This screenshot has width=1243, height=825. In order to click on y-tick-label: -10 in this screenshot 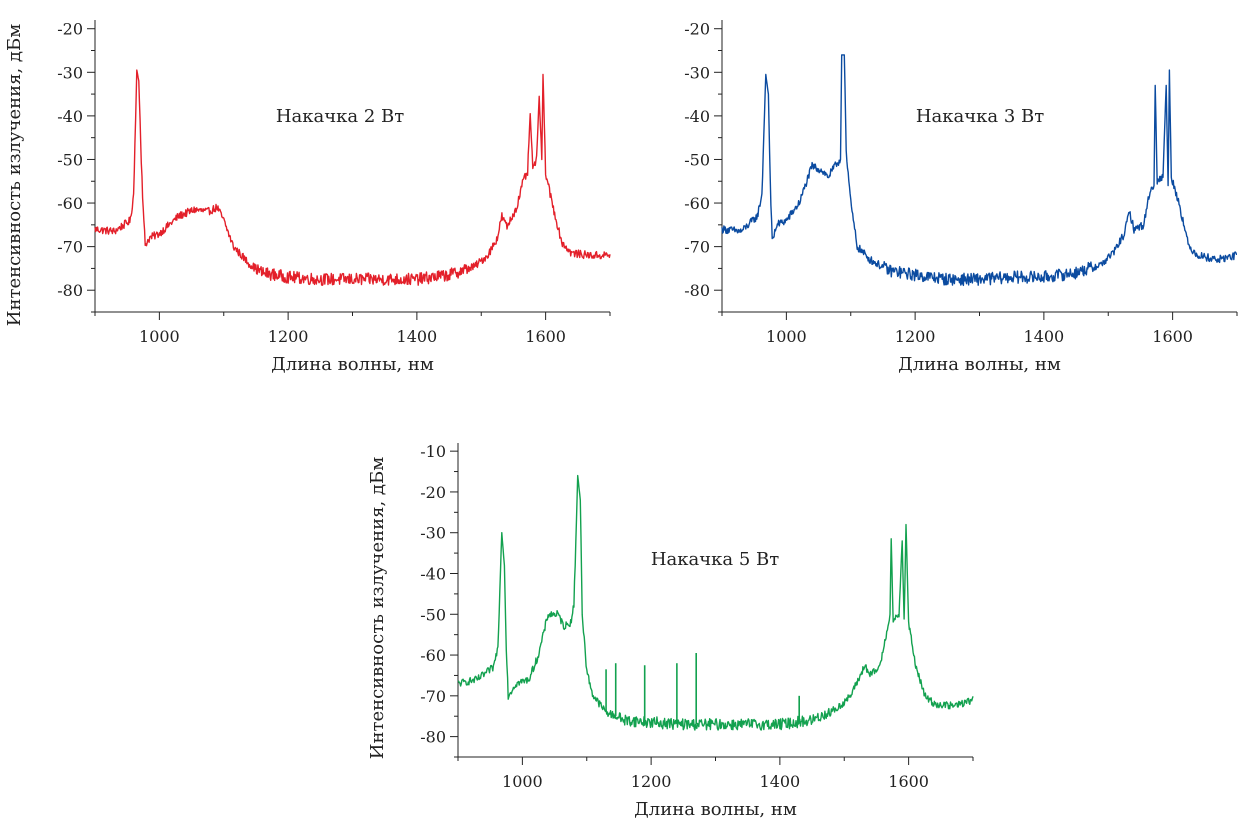, I will do `click(433, 451)`.